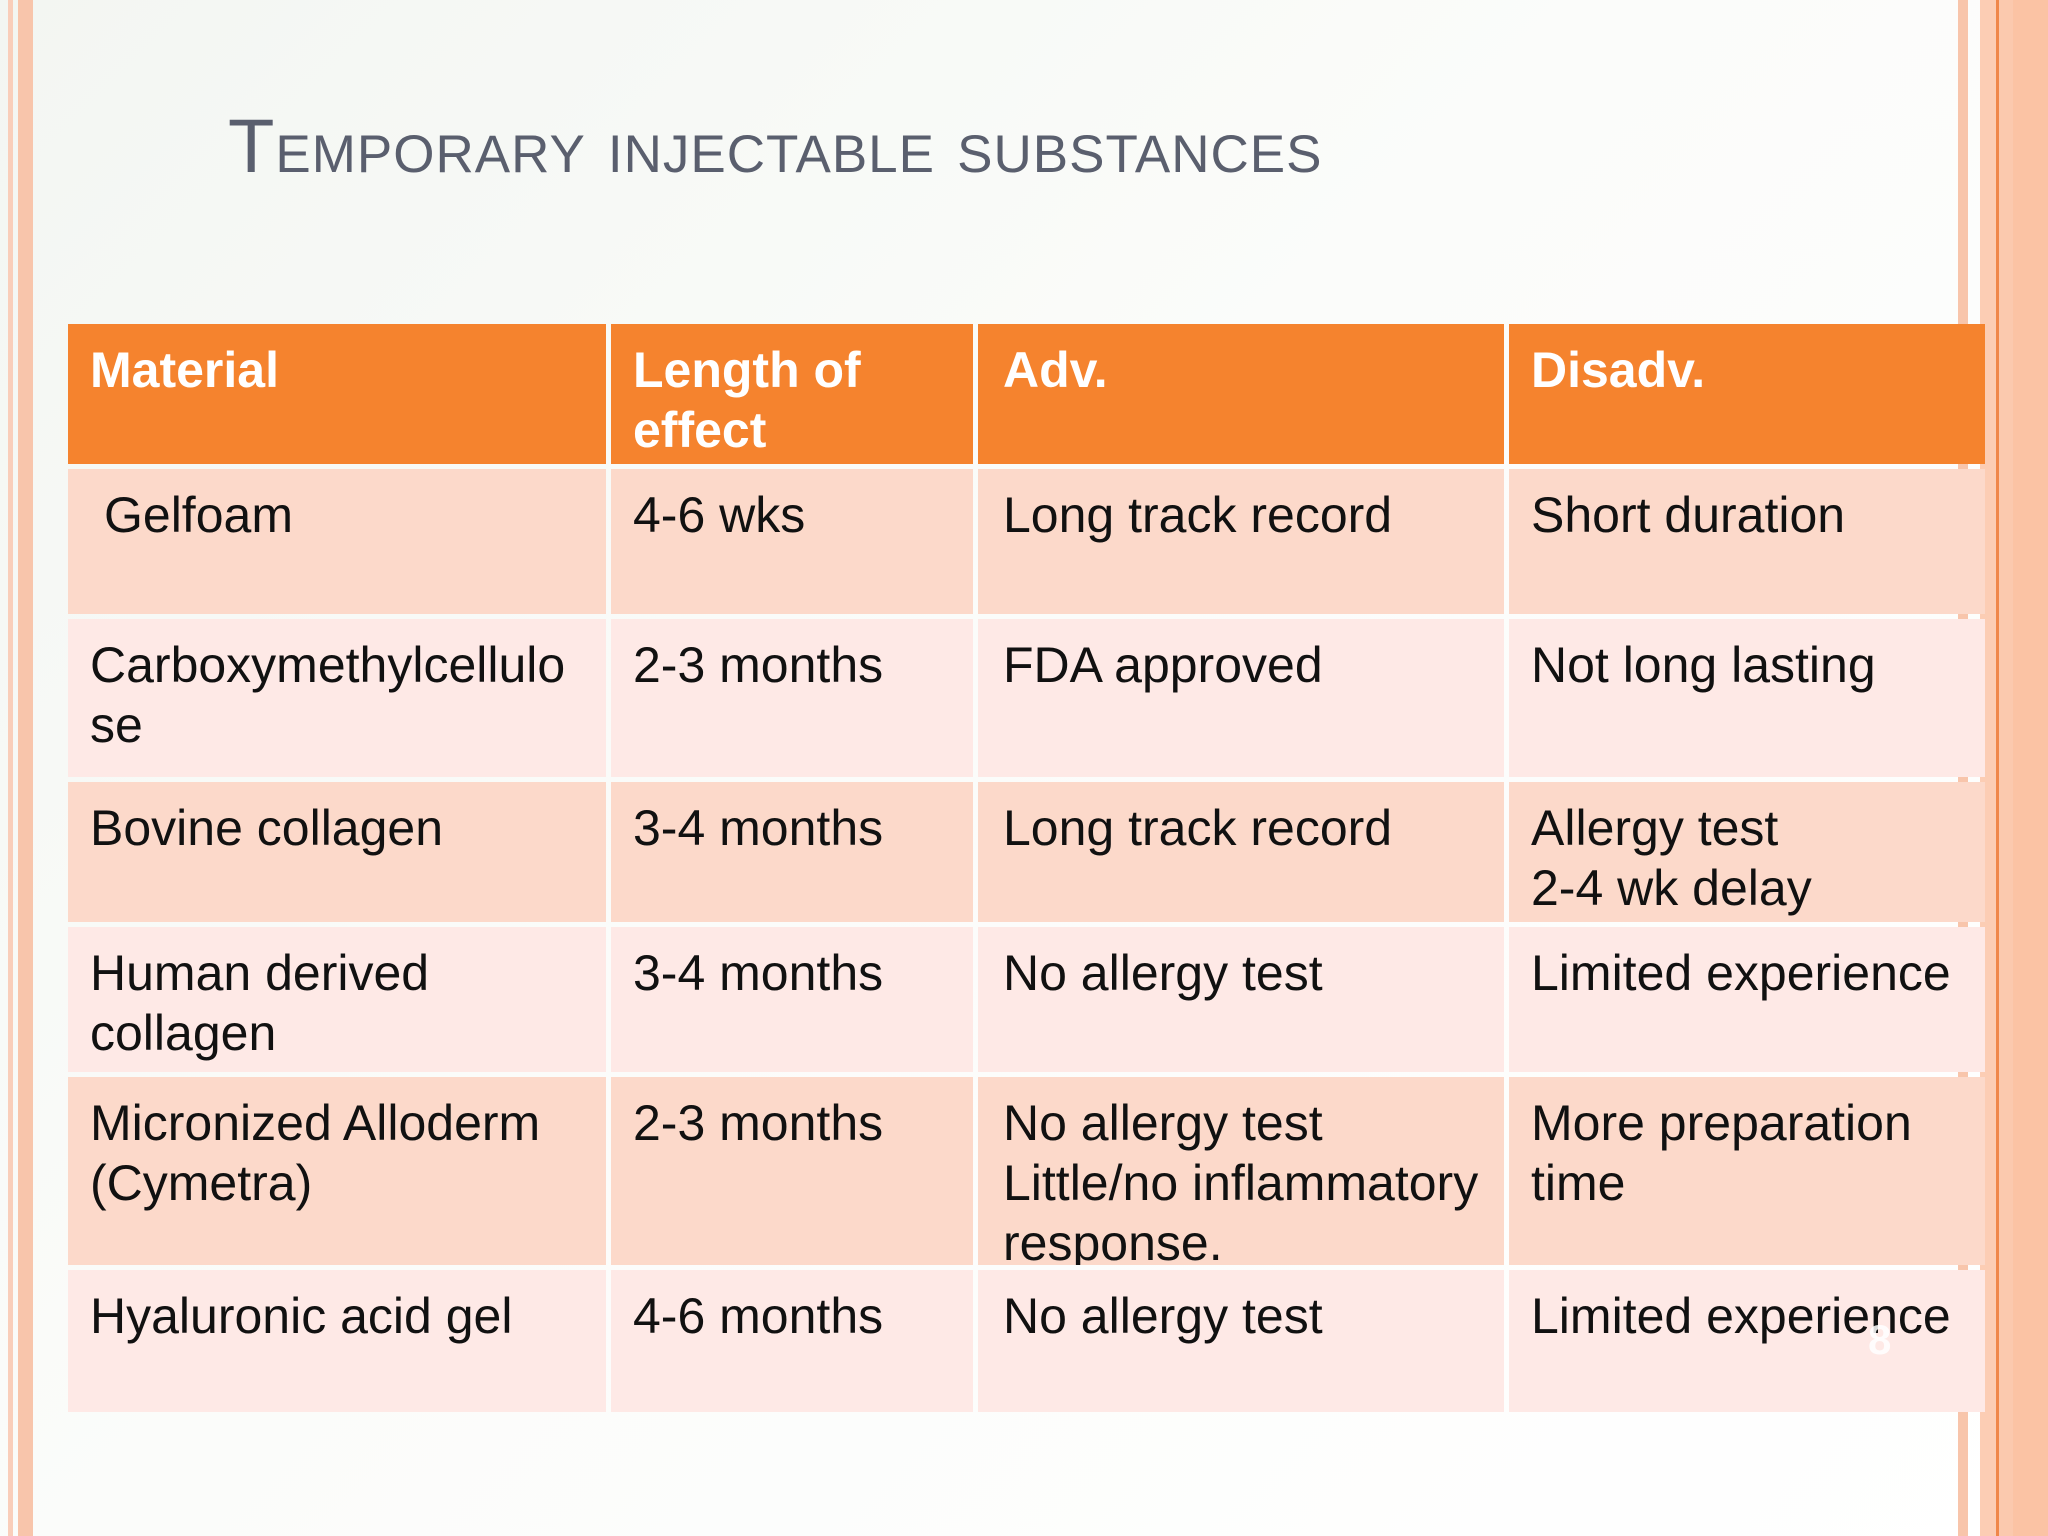 The image size is (2048, 1536). What do you see at coordinates (1241, 698) in the screenshot?
I see `table-cell-adv: FDA approved` at bounding box center [1241, 698].